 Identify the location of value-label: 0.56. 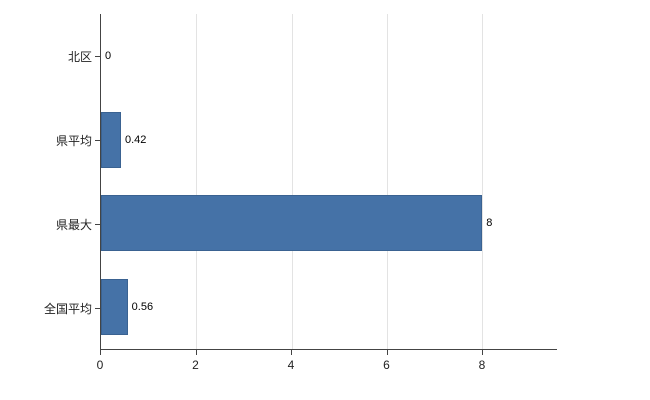
(142, 307).